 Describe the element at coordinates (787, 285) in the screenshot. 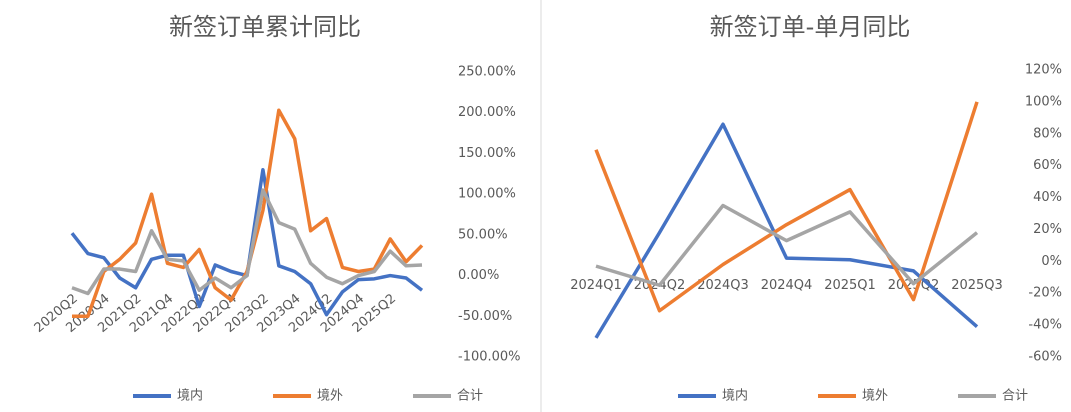

I see `x-tick-label: 2024Q4` at that location.